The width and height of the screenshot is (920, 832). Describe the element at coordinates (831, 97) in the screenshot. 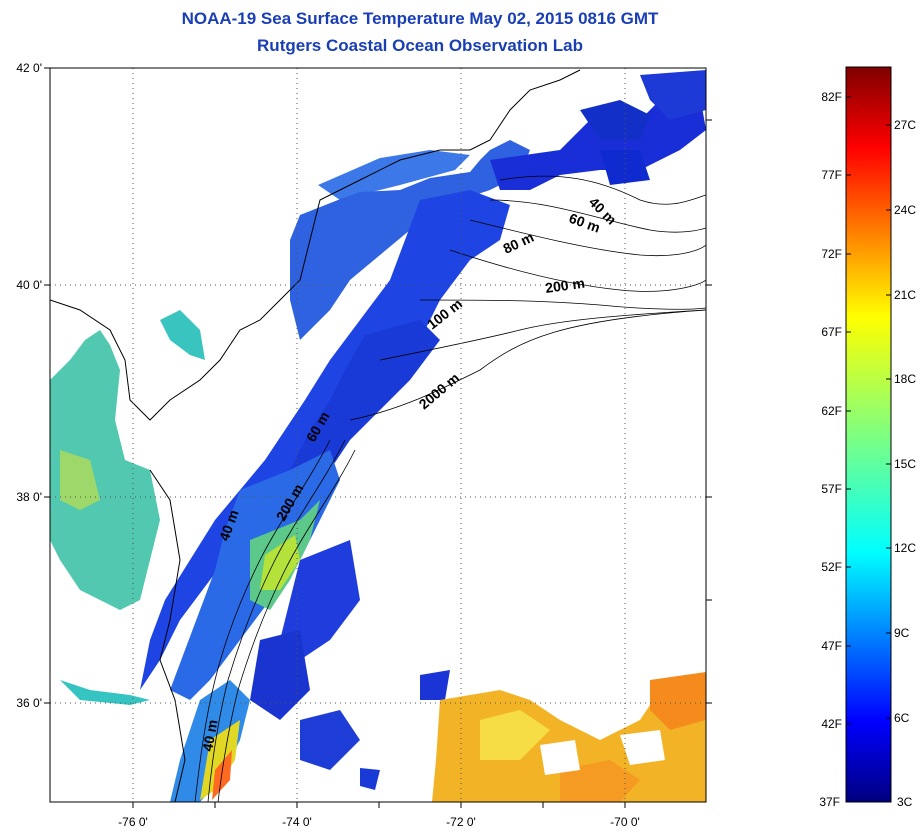

I see `colorbar-f-label: 82F` at that location.